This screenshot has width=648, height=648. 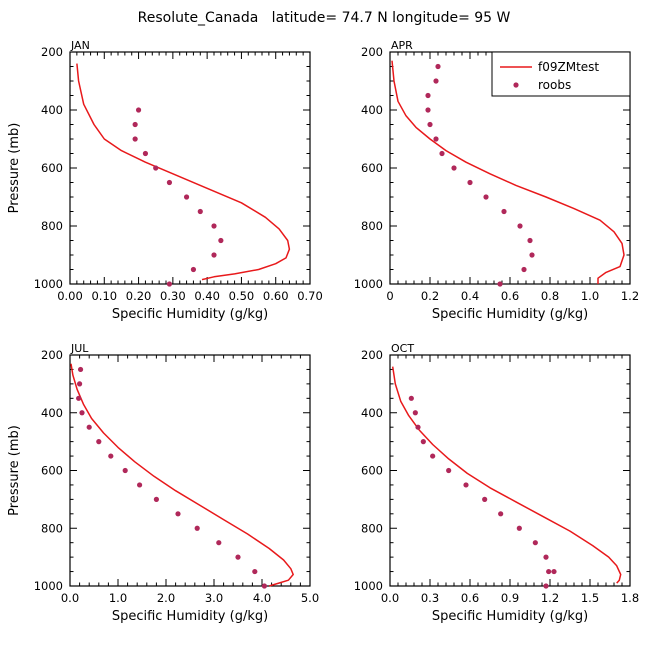 What do you see at coordinates (139, 296) in the screenshot?
I see `x-tick-label: 0.20` at bounding box center [139, 296].